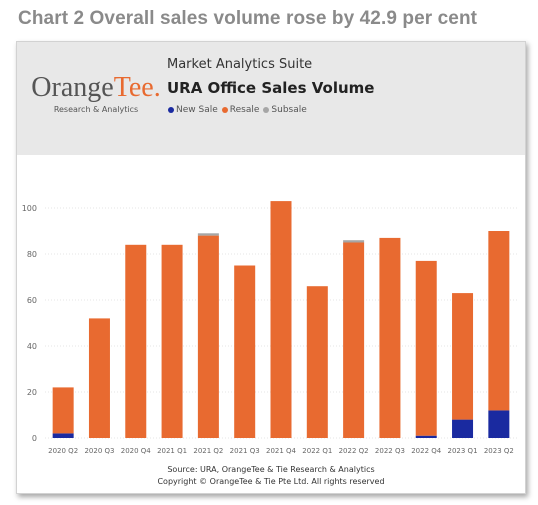  Describe the element at coordinates (72, 87) in the screenshot. I see `logo-word-main: Orange` at that location.